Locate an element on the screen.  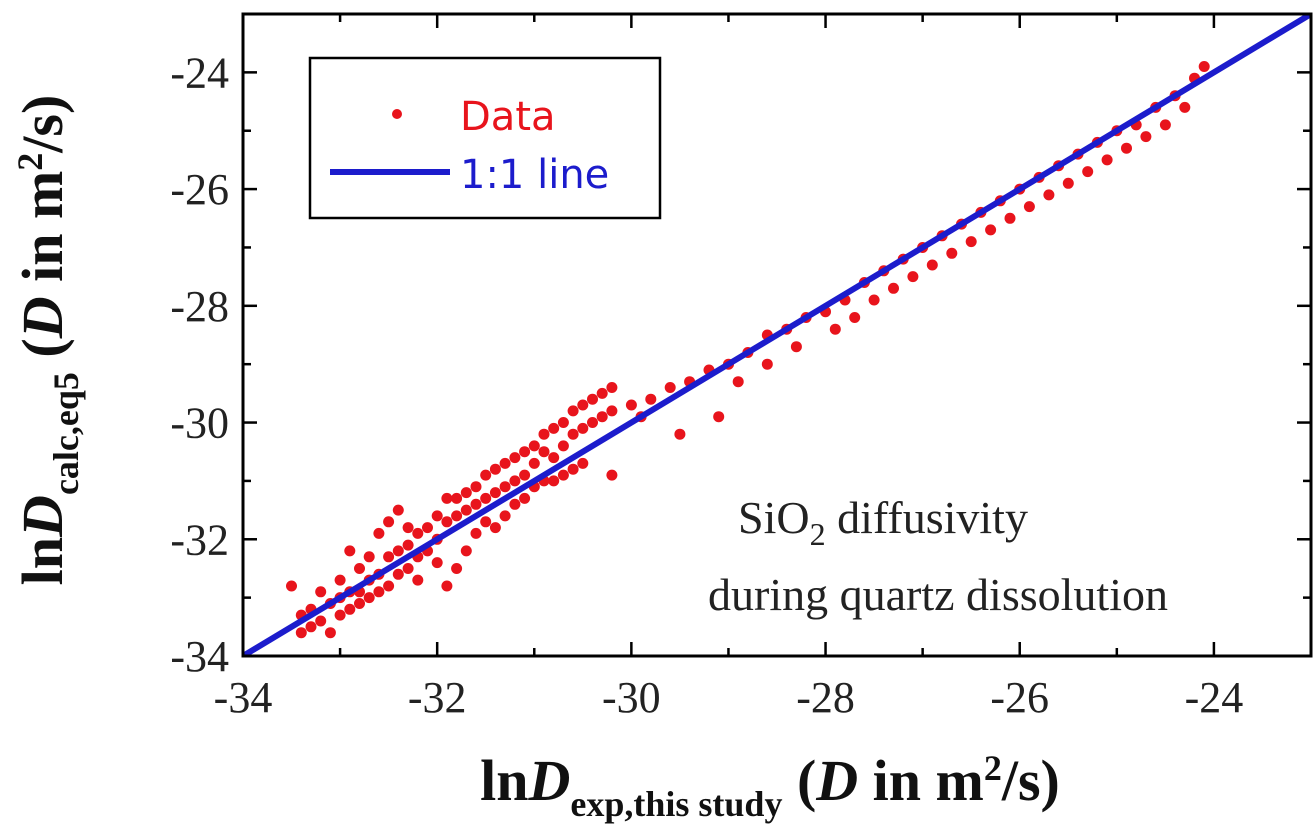
annotation-line-2: during quartz dissolution is located at coordinates (938, 594).